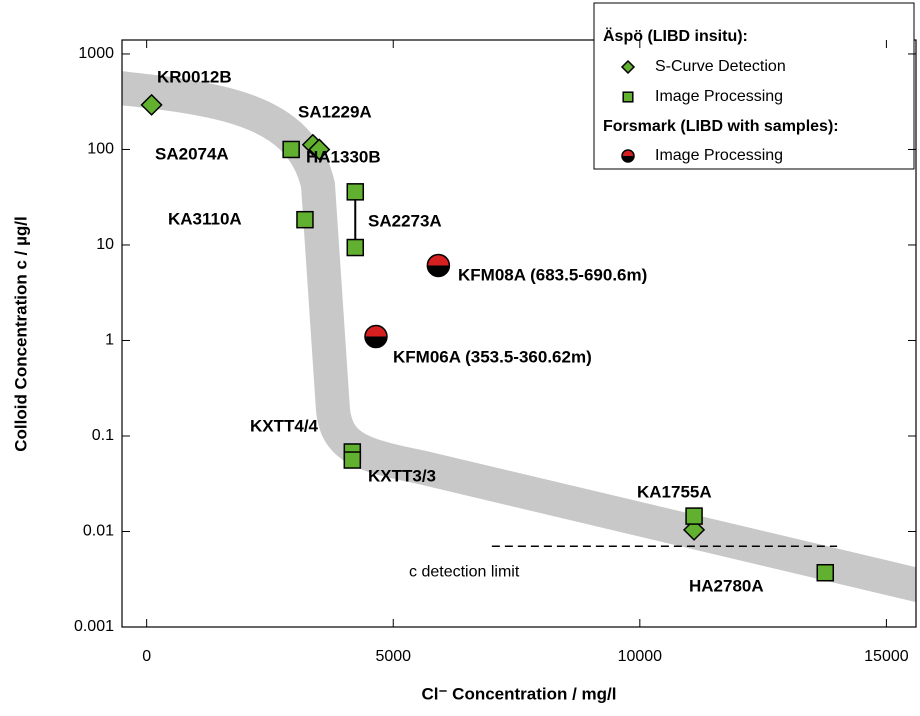 The height and width of the screenshot is (716, 920). What do you see at coordinates (98, 531) in the screenshot?
I see `y-tick-label: 0.01` at bounding box center [98, 531].